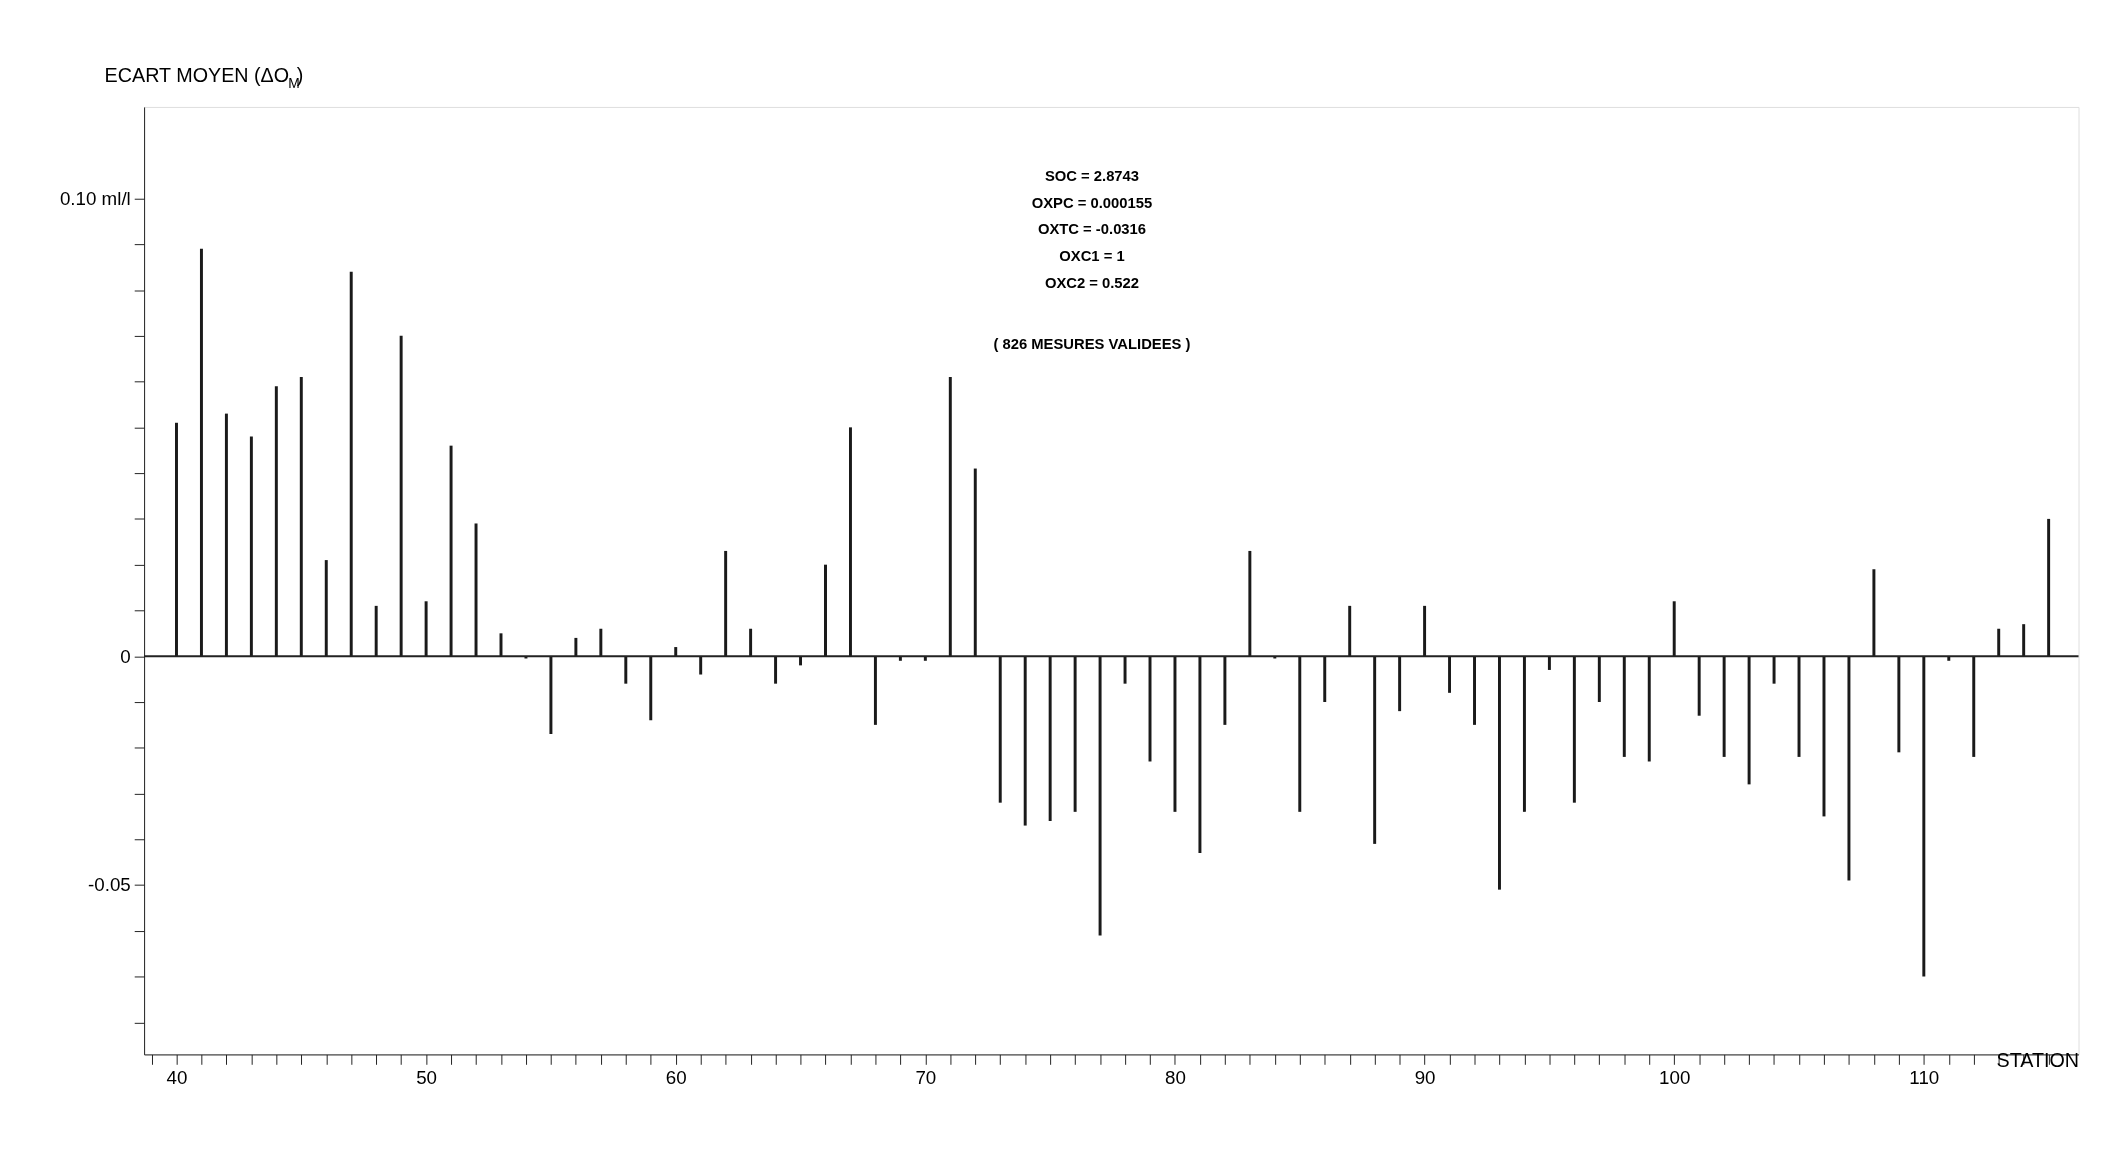 Image resolution: width=2119 pixels, height=1152 pixels. Describe the element at coordinates (1924, 1077) in the screenshot. I see `x-tick-label: 110` at that location.